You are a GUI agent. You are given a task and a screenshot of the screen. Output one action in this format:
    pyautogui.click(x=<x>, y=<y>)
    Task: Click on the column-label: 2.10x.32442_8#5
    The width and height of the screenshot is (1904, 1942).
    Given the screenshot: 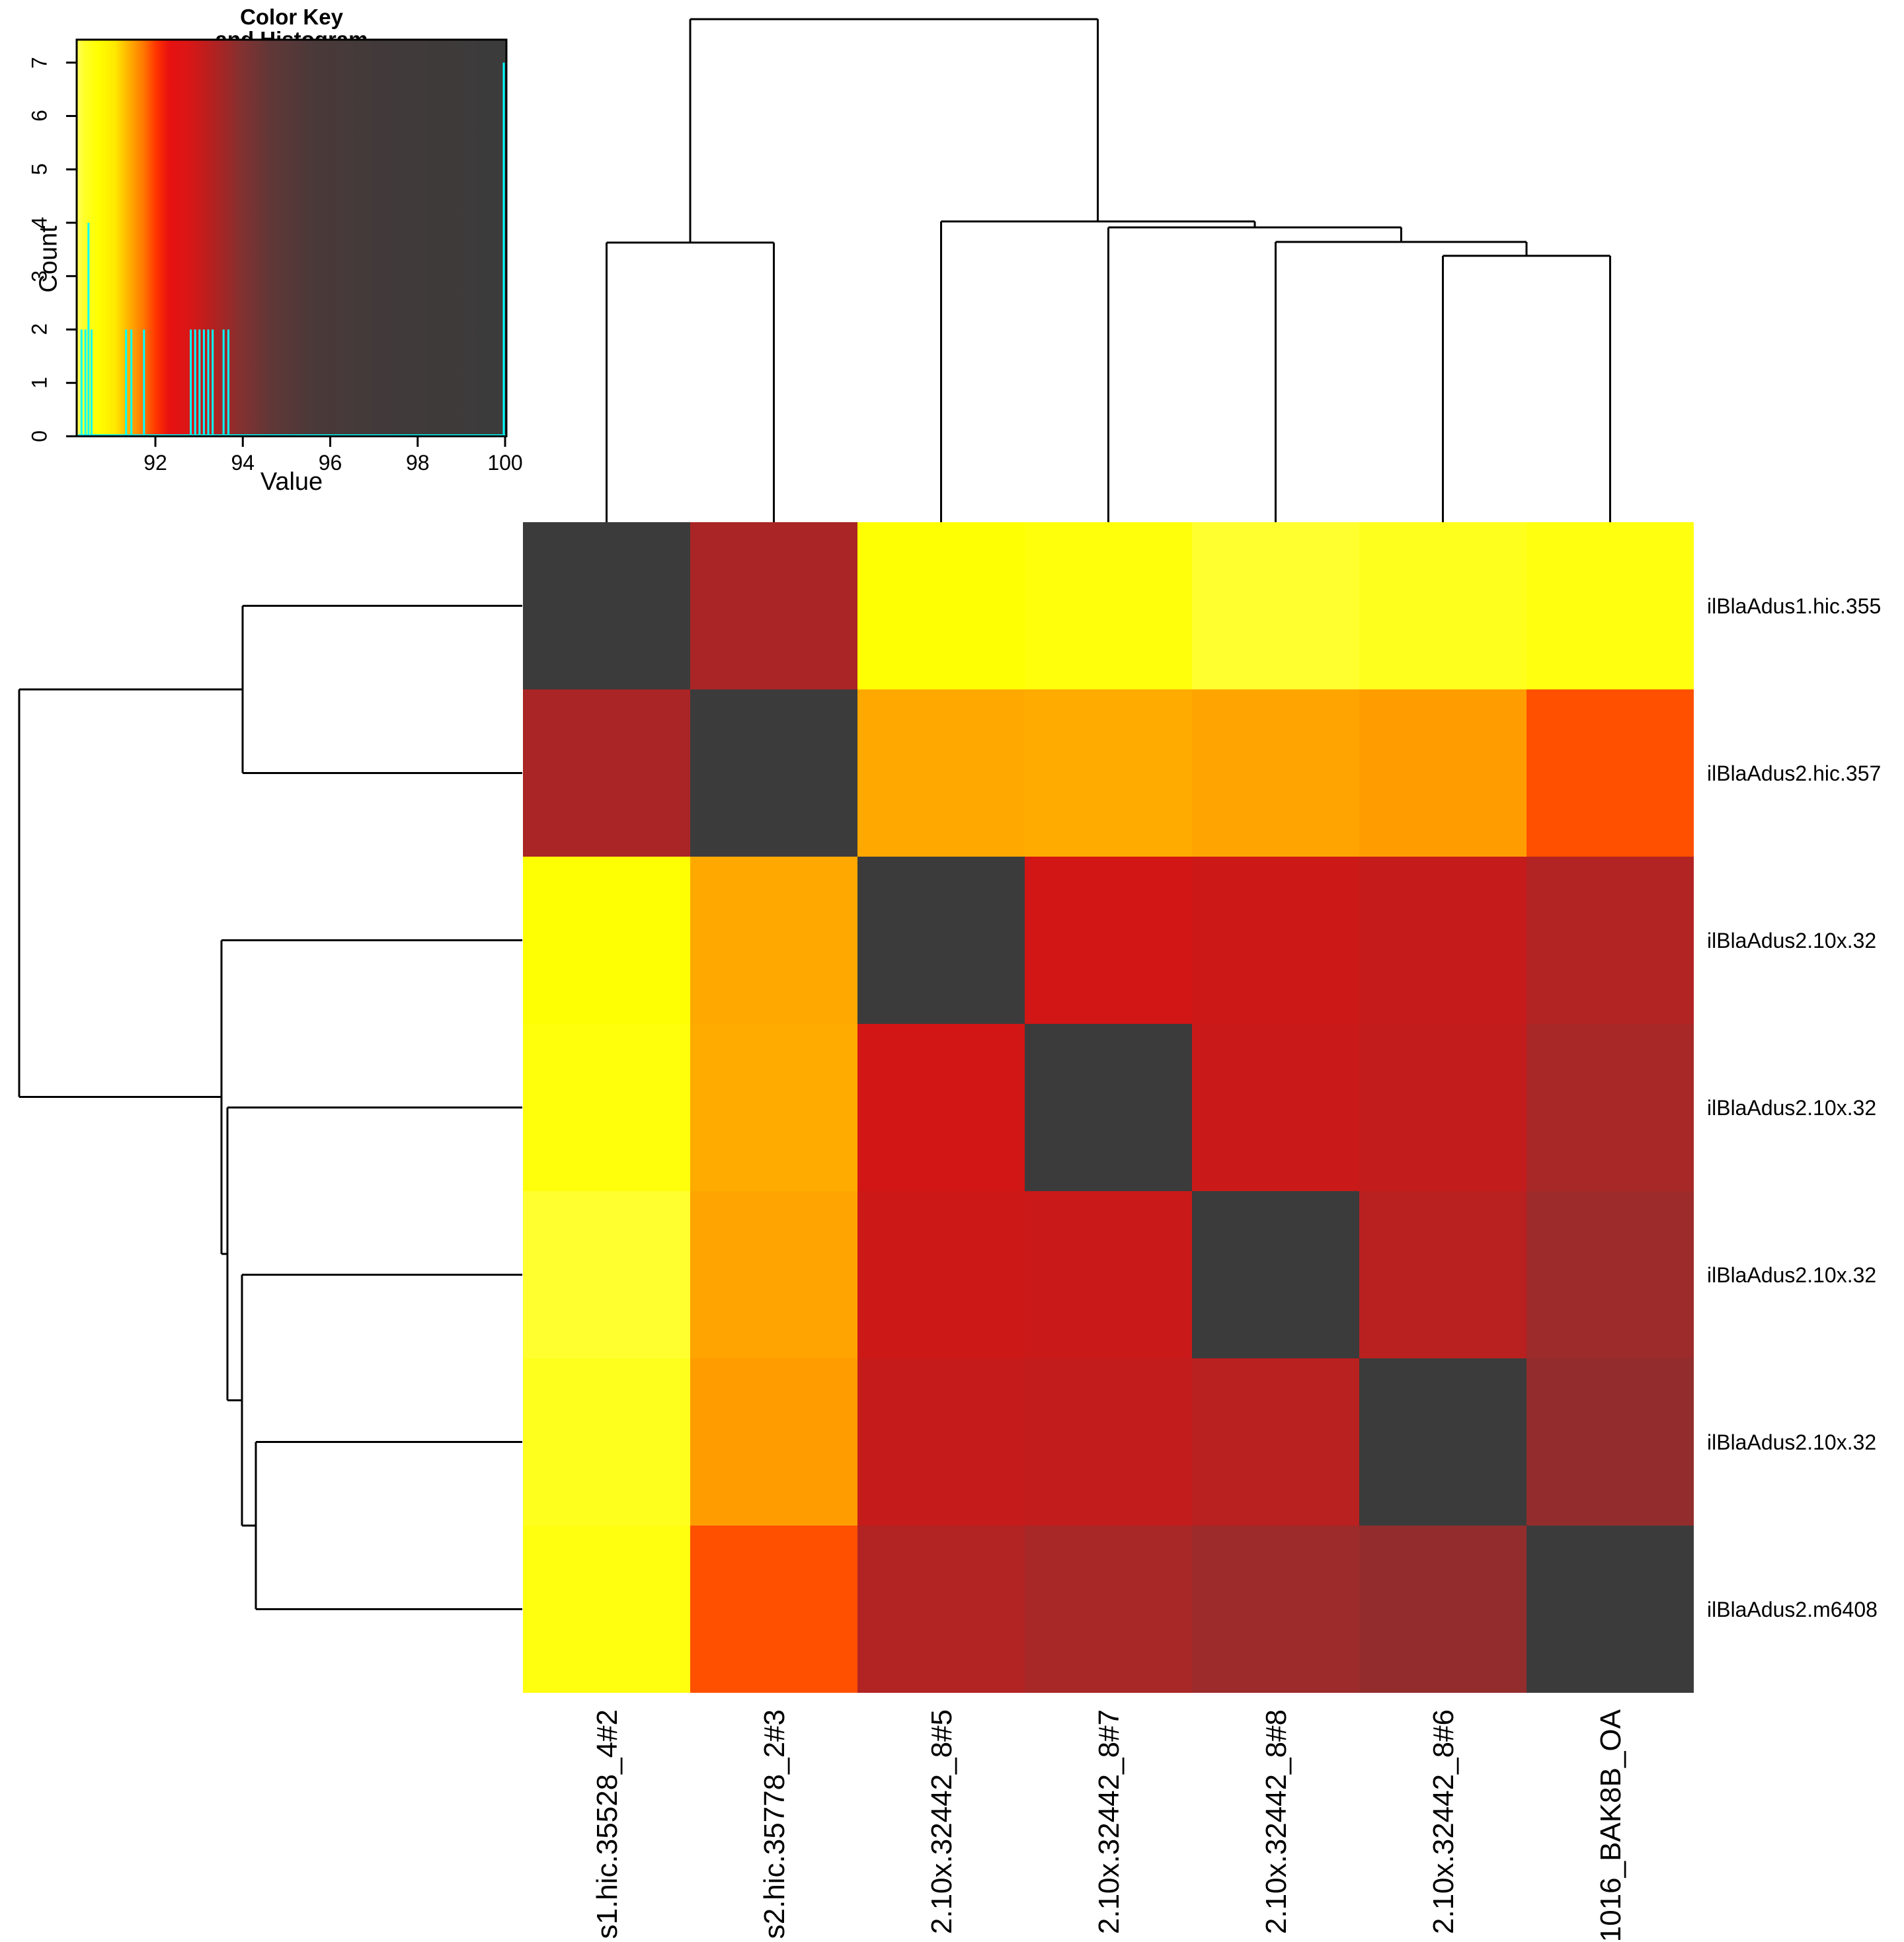 What is the action you would take?
    pyautogui.click(x=941, y=1822)
    